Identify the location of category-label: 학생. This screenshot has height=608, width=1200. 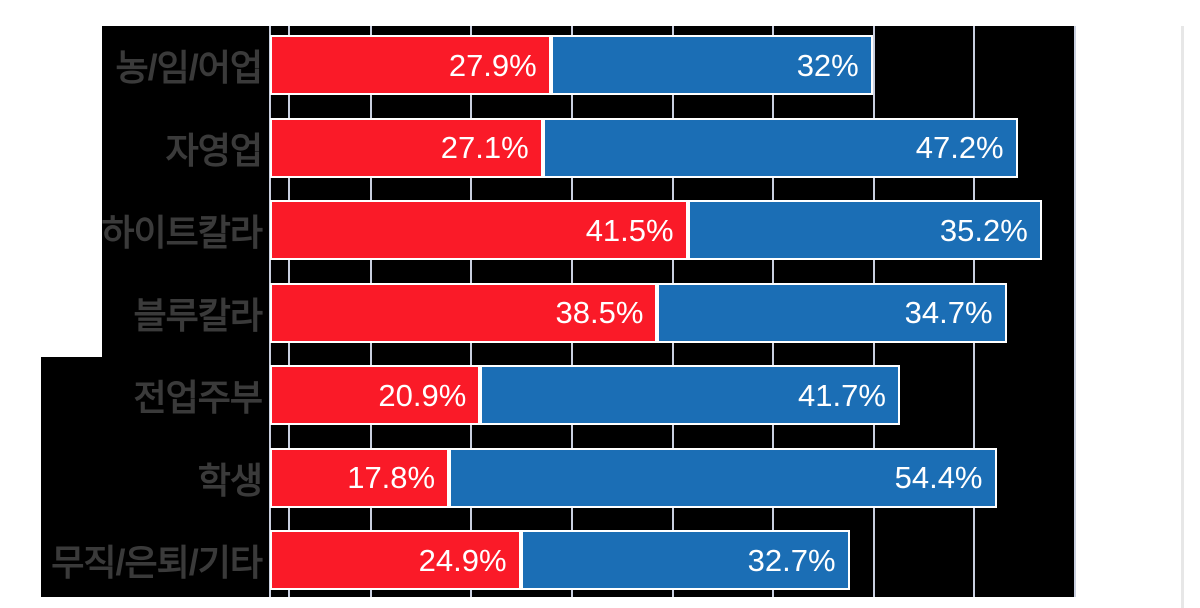
(230, 480).